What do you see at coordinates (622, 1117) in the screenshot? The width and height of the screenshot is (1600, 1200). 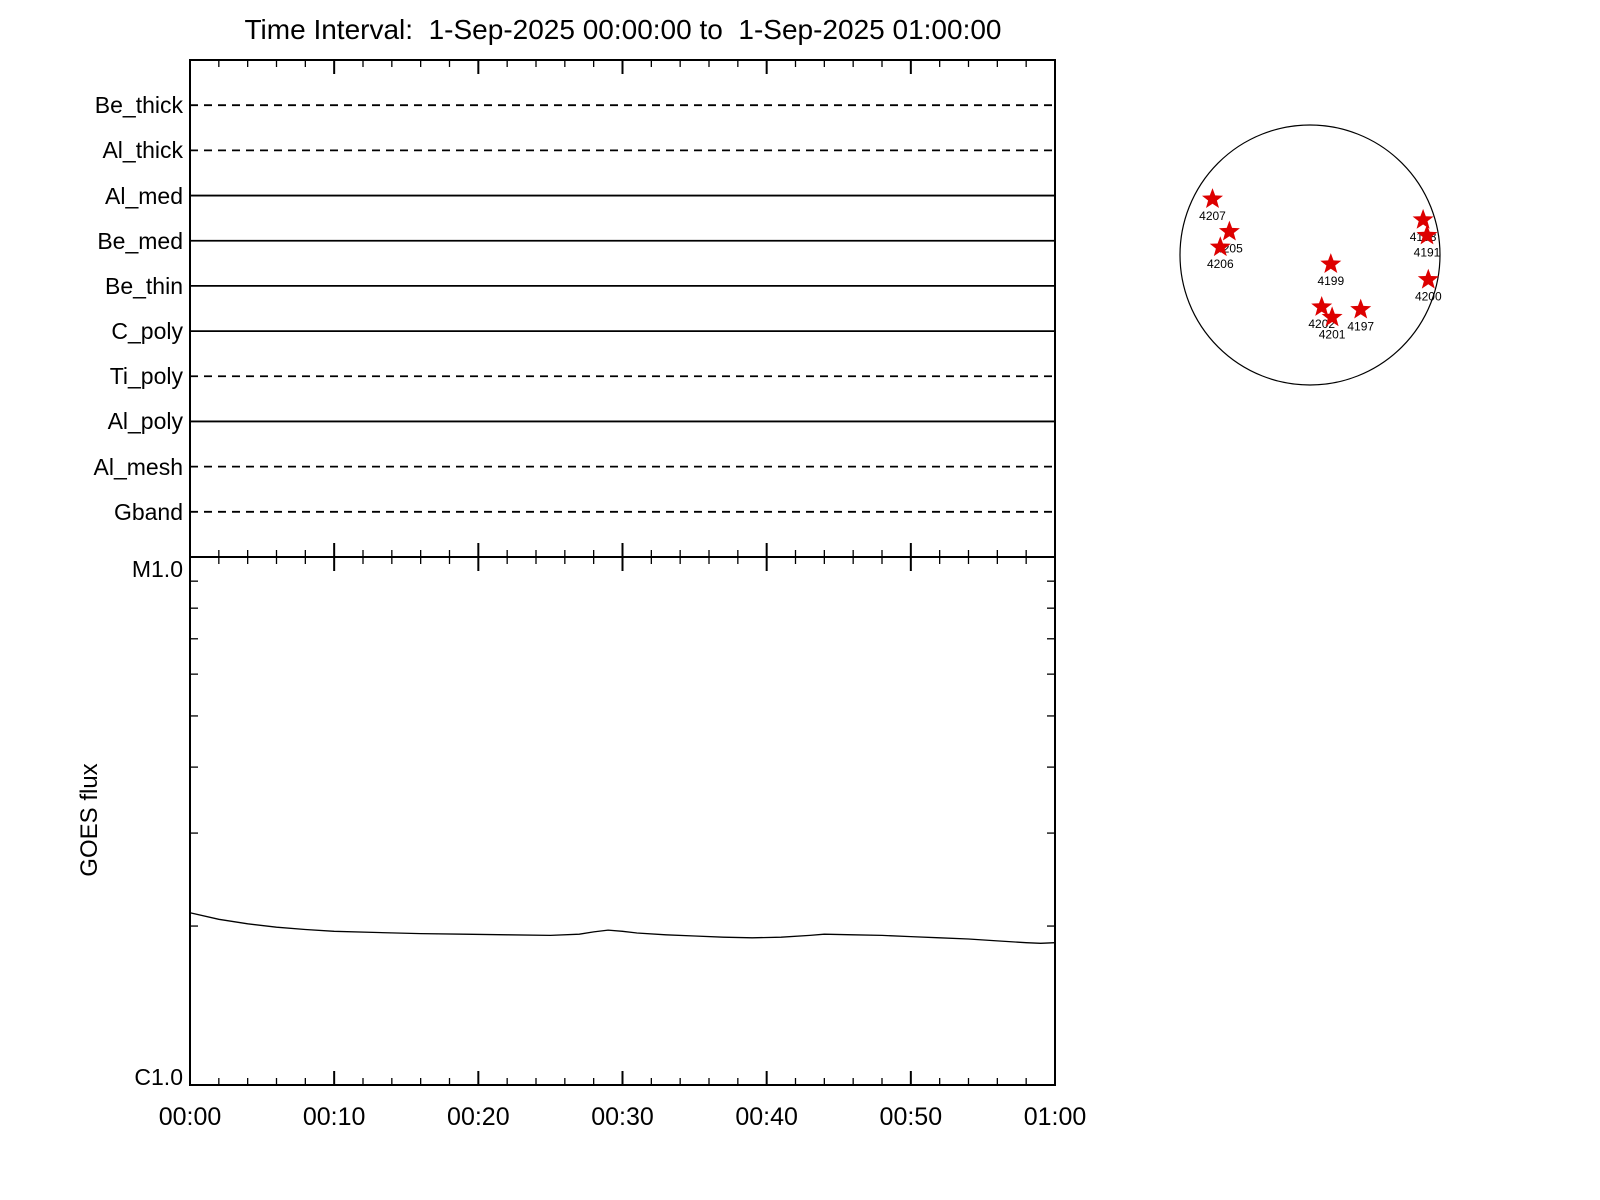 I see `time-tick-00:30: 00:30` at bounding box center [622, 1117].